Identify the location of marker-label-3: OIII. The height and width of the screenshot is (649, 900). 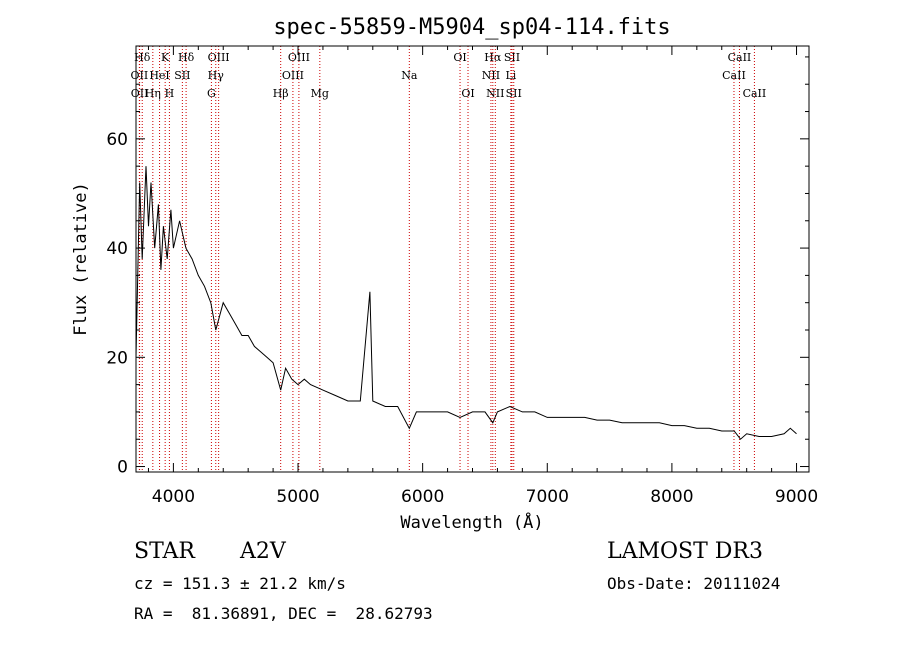
(219, 57).